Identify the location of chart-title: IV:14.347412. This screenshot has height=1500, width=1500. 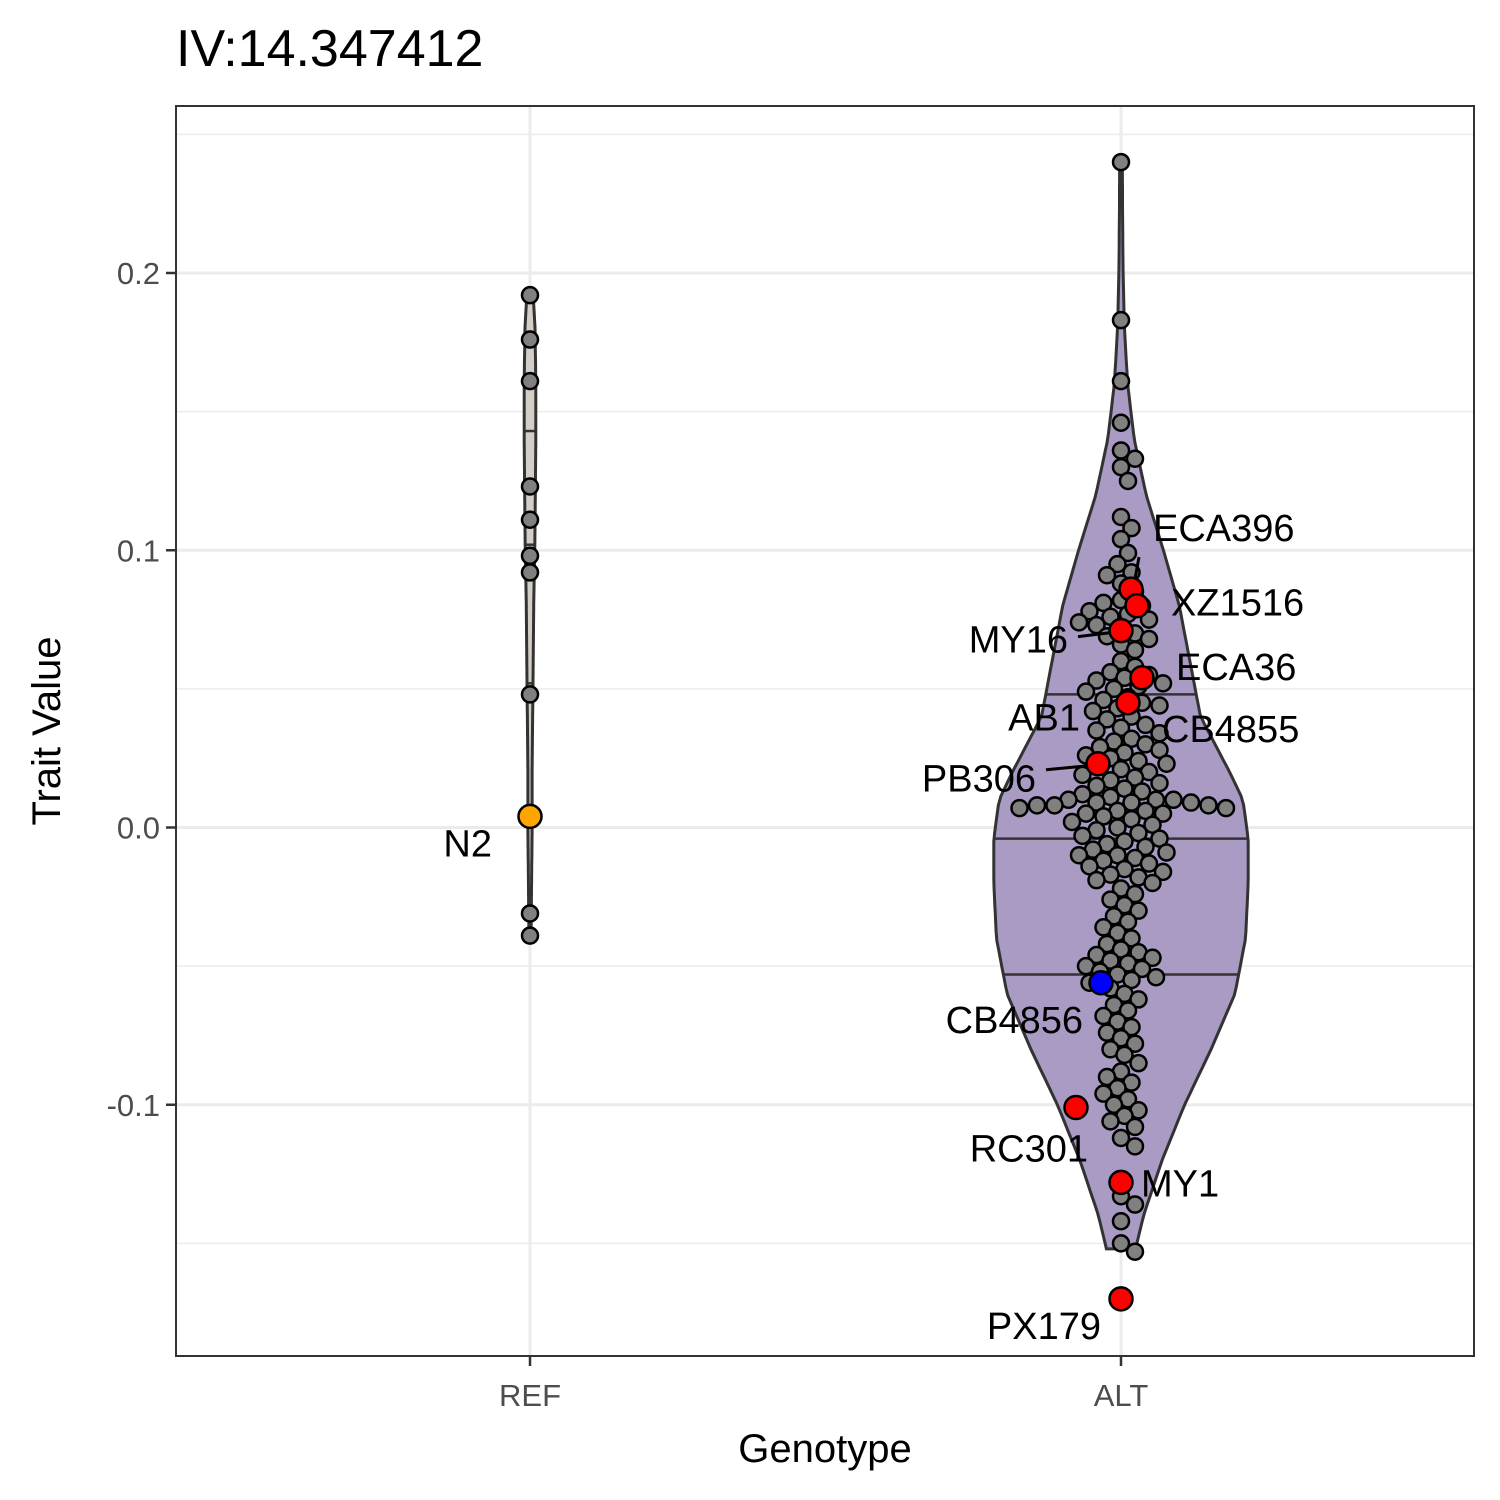
(329, 49).